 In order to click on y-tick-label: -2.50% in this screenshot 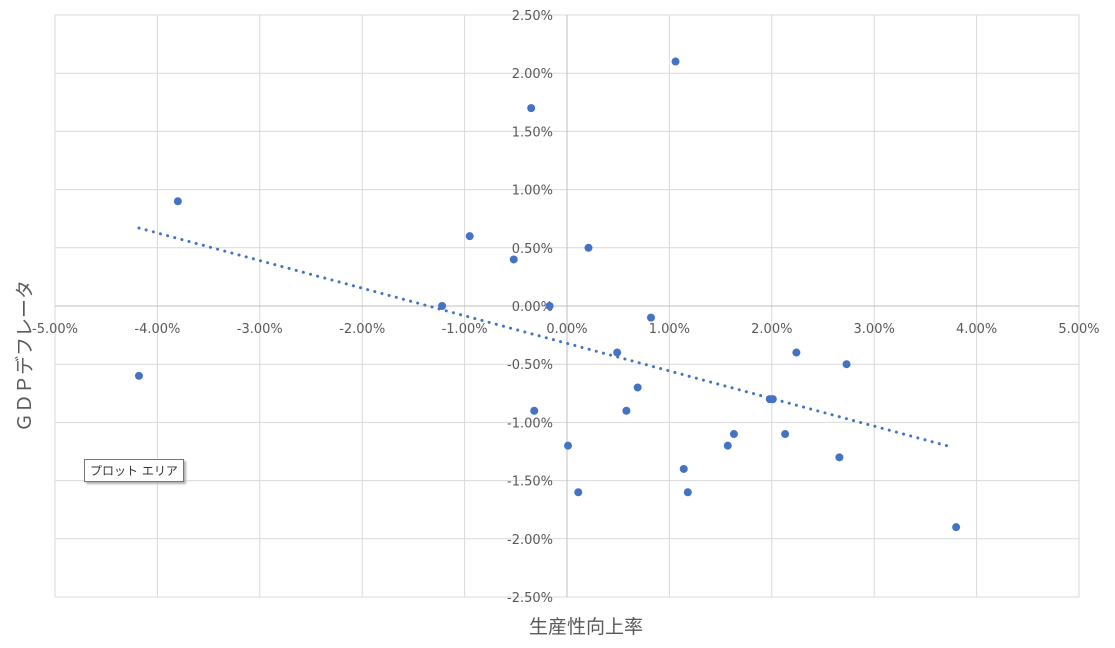, I will do `click(530, 598)`.